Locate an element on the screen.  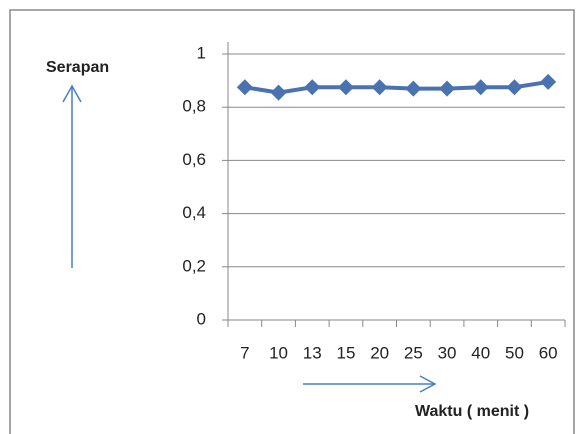
x-tick-label: 60 is located at coordinates (548, 352).